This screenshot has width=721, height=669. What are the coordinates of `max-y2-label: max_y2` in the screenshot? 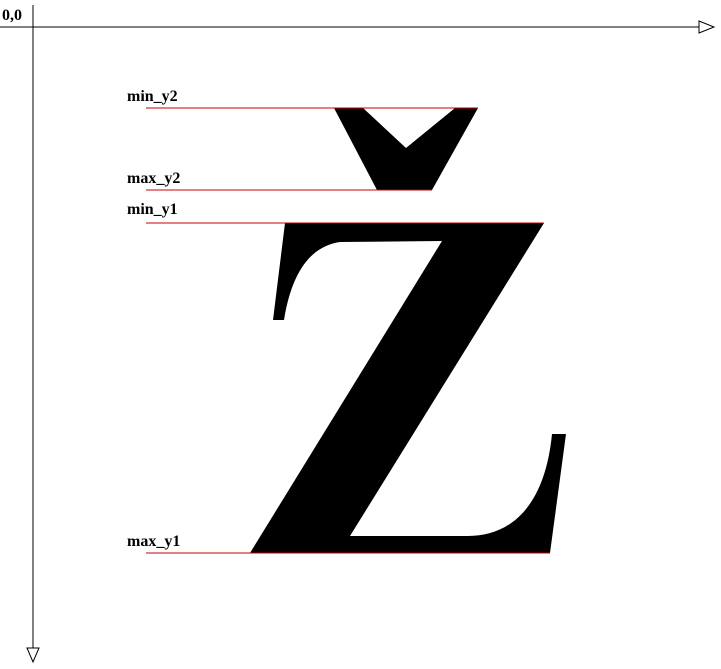 It's located at (153, 178).